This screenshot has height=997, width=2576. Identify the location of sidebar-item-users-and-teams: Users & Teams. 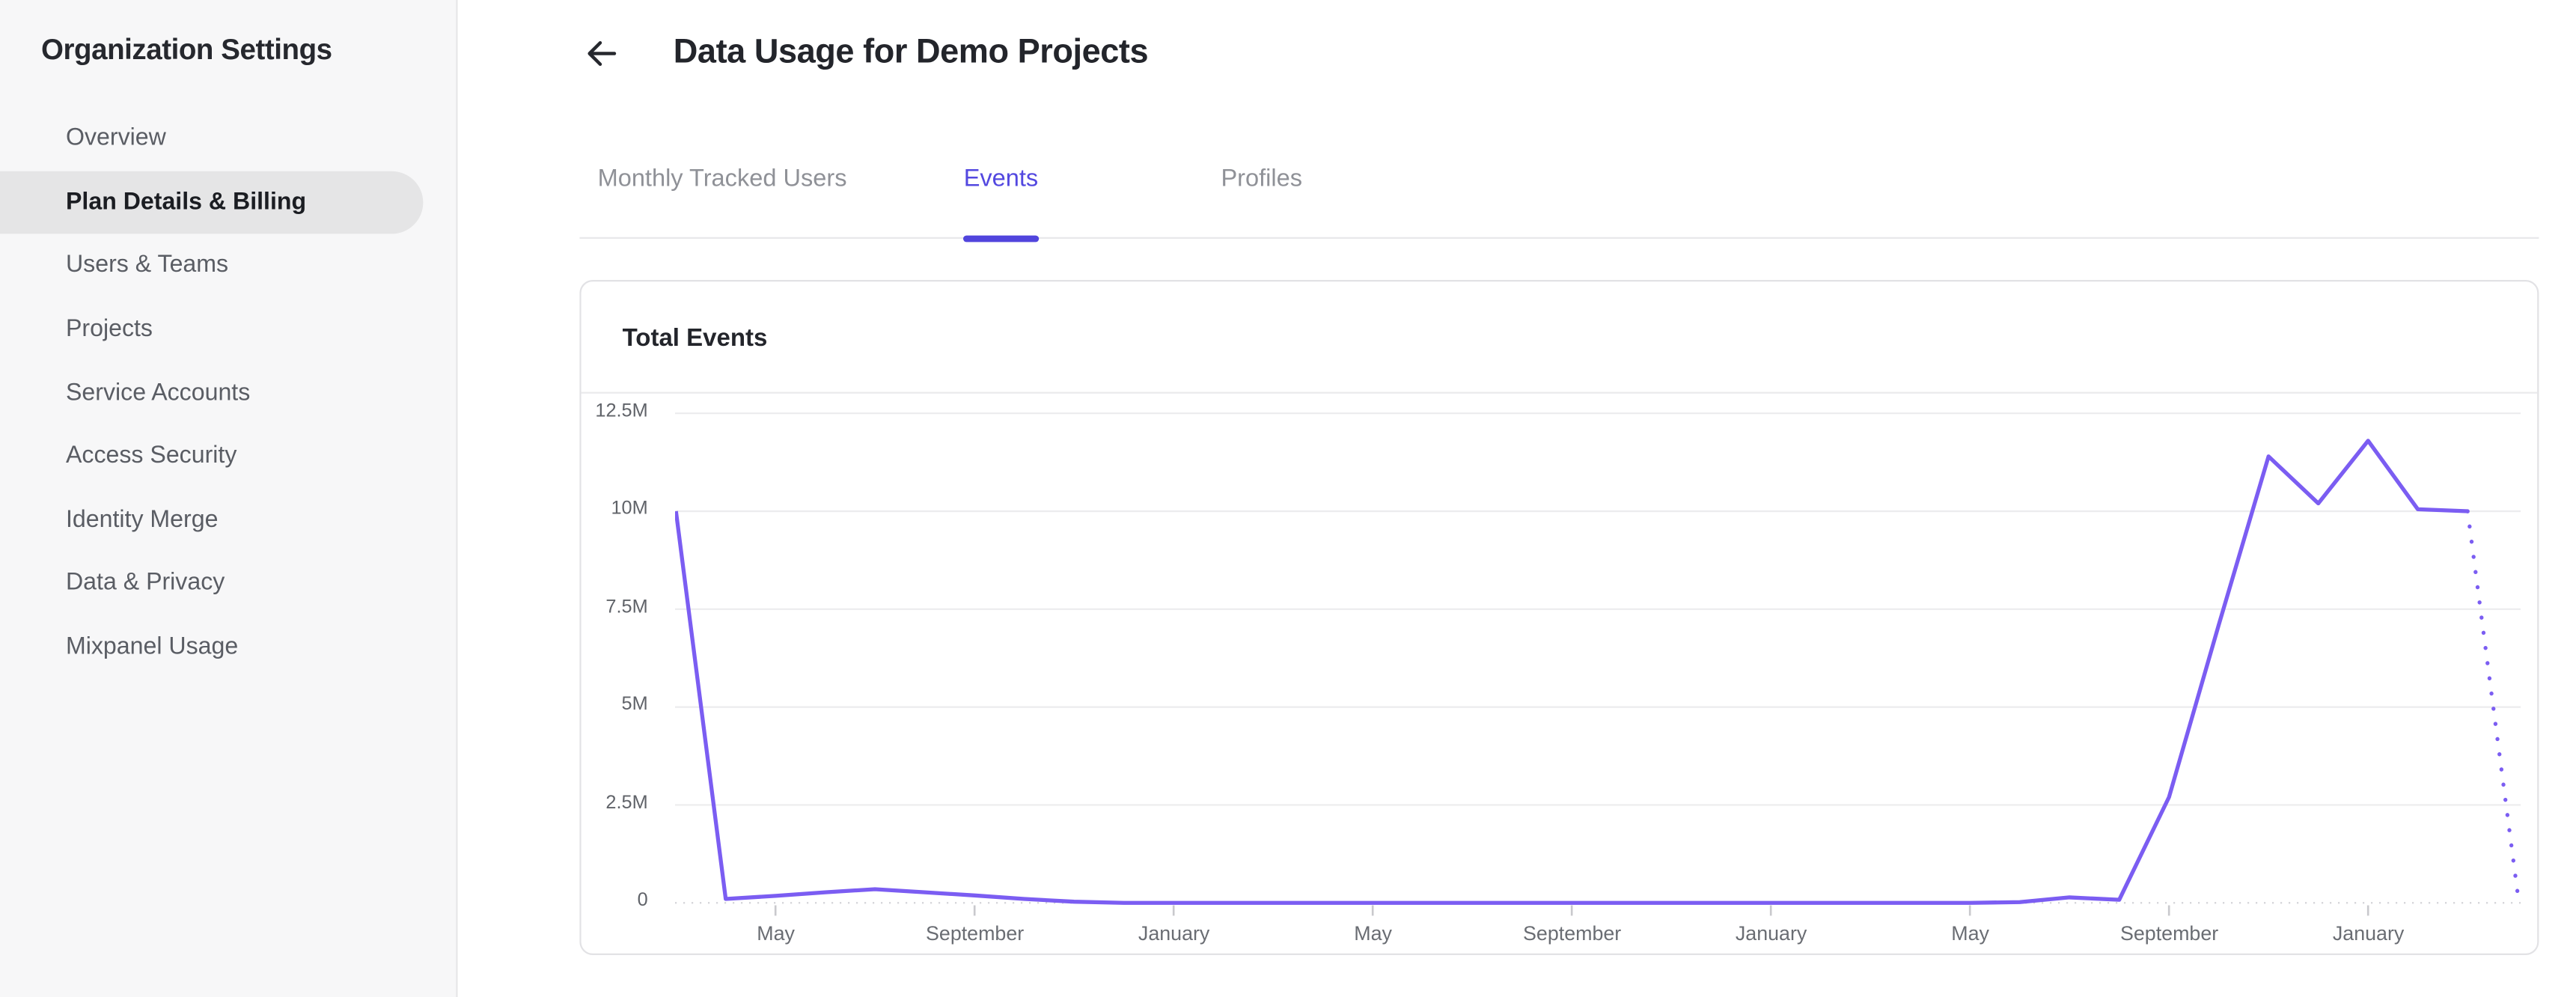
(147, 265).